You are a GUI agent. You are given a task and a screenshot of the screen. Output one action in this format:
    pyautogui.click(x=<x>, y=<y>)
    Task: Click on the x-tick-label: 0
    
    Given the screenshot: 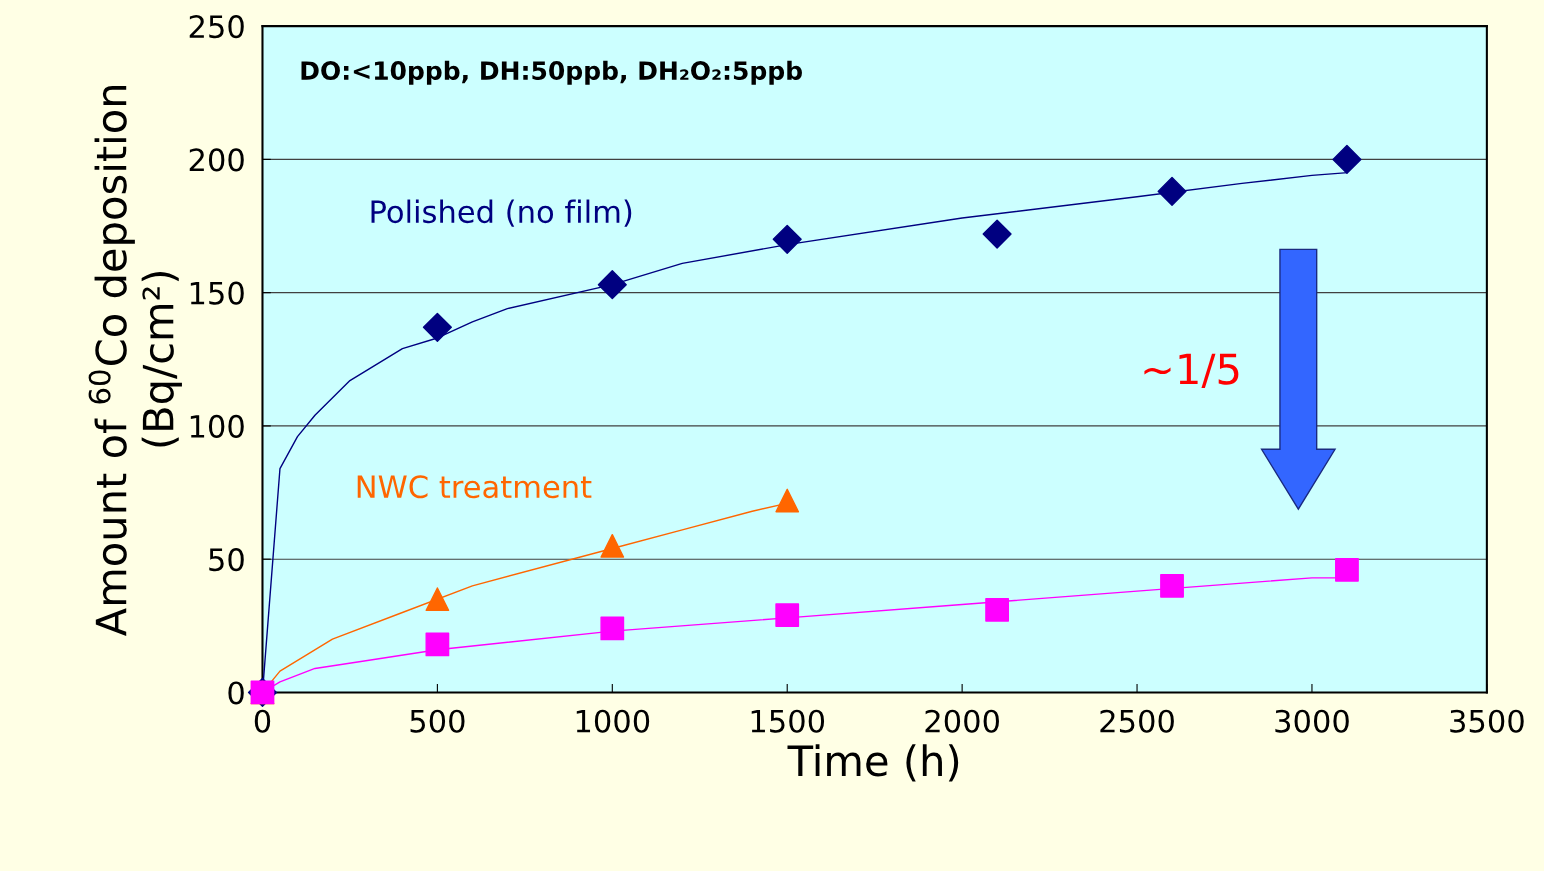 What is the action you would take?
    pyautogui.click(x=262, y=721)
    